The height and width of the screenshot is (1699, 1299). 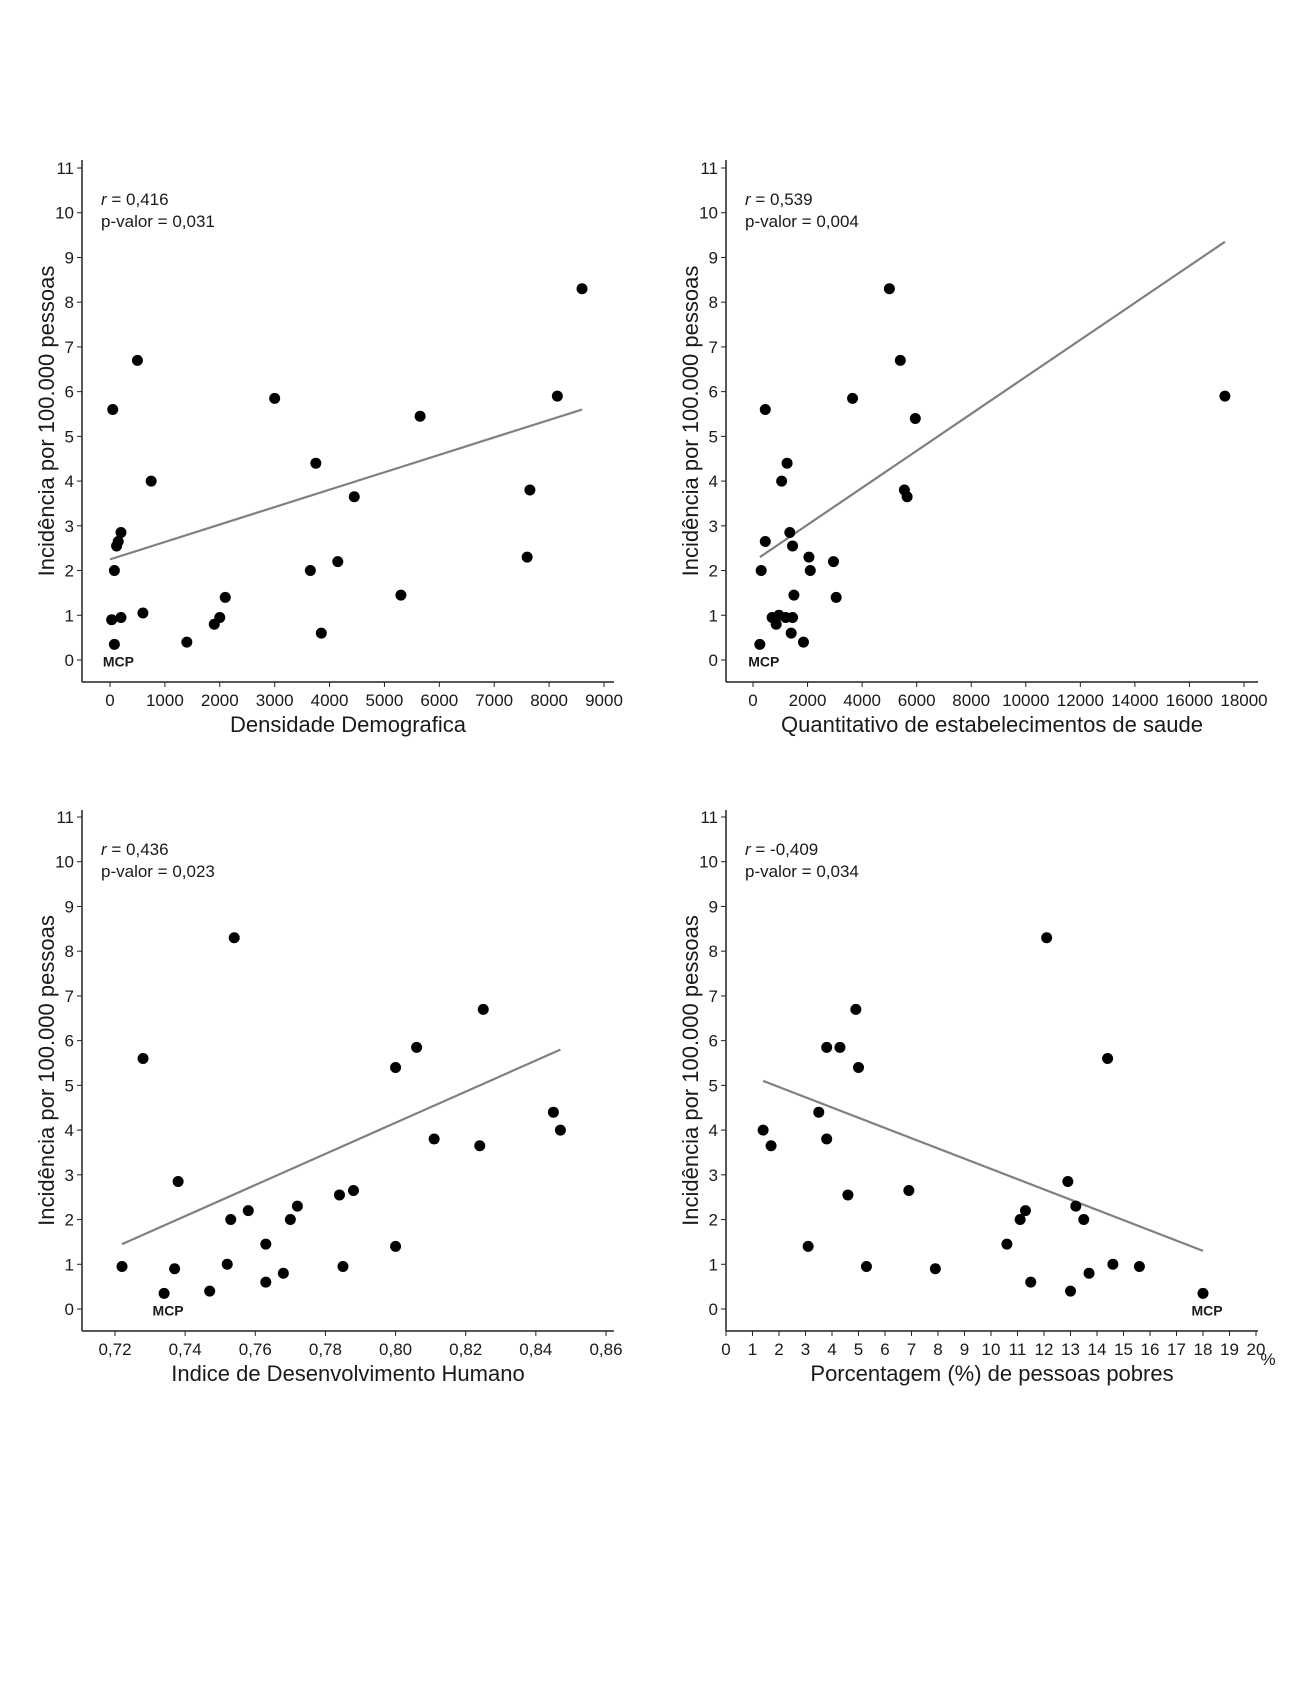 What do you see at coordinates (1025, 700) in the screenshot?
I see `x-tick-label: 10000` at bounding box center [1025, 700].